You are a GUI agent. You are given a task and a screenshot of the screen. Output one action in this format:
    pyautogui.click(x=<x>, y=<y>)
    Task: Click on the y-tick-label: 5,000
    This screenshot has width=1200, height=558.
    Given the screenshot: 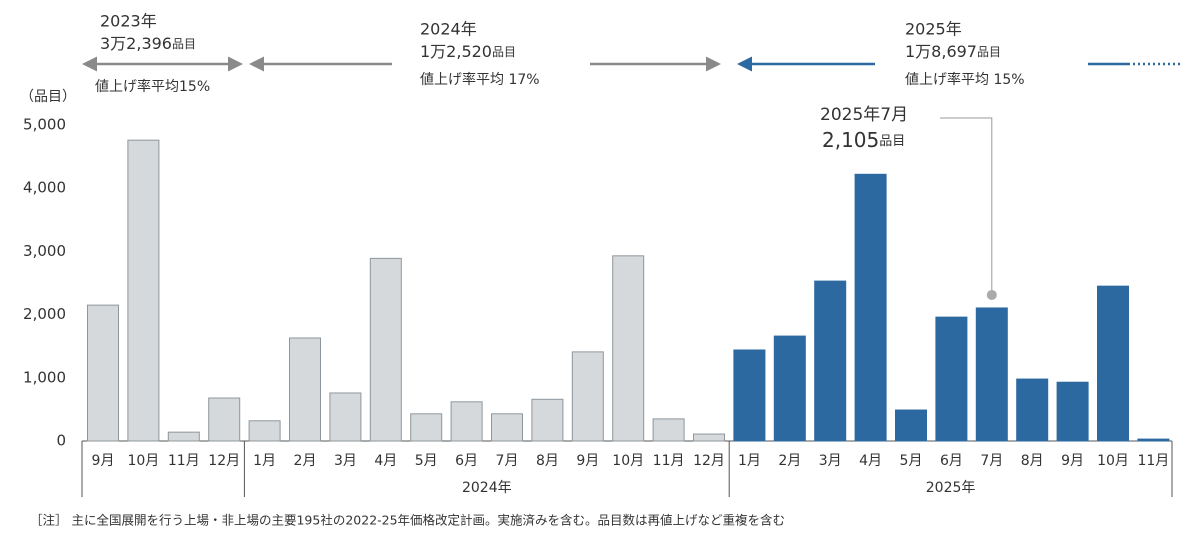 What is the action you would take?
    pyautogui.click(x=44, y=125)
    